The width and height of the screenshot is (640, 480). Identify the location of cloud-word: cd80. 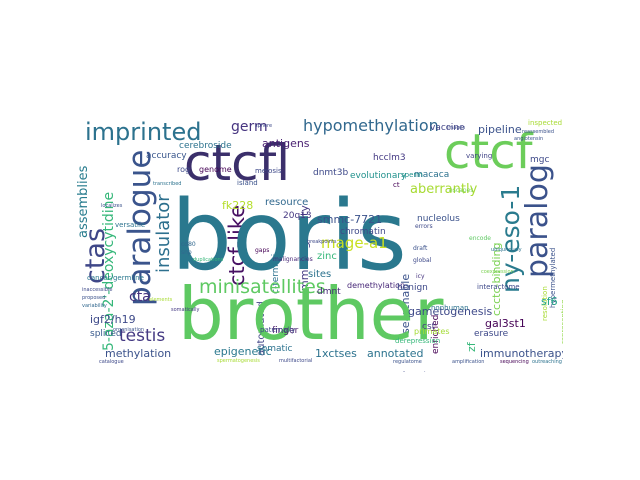
(188, 244).